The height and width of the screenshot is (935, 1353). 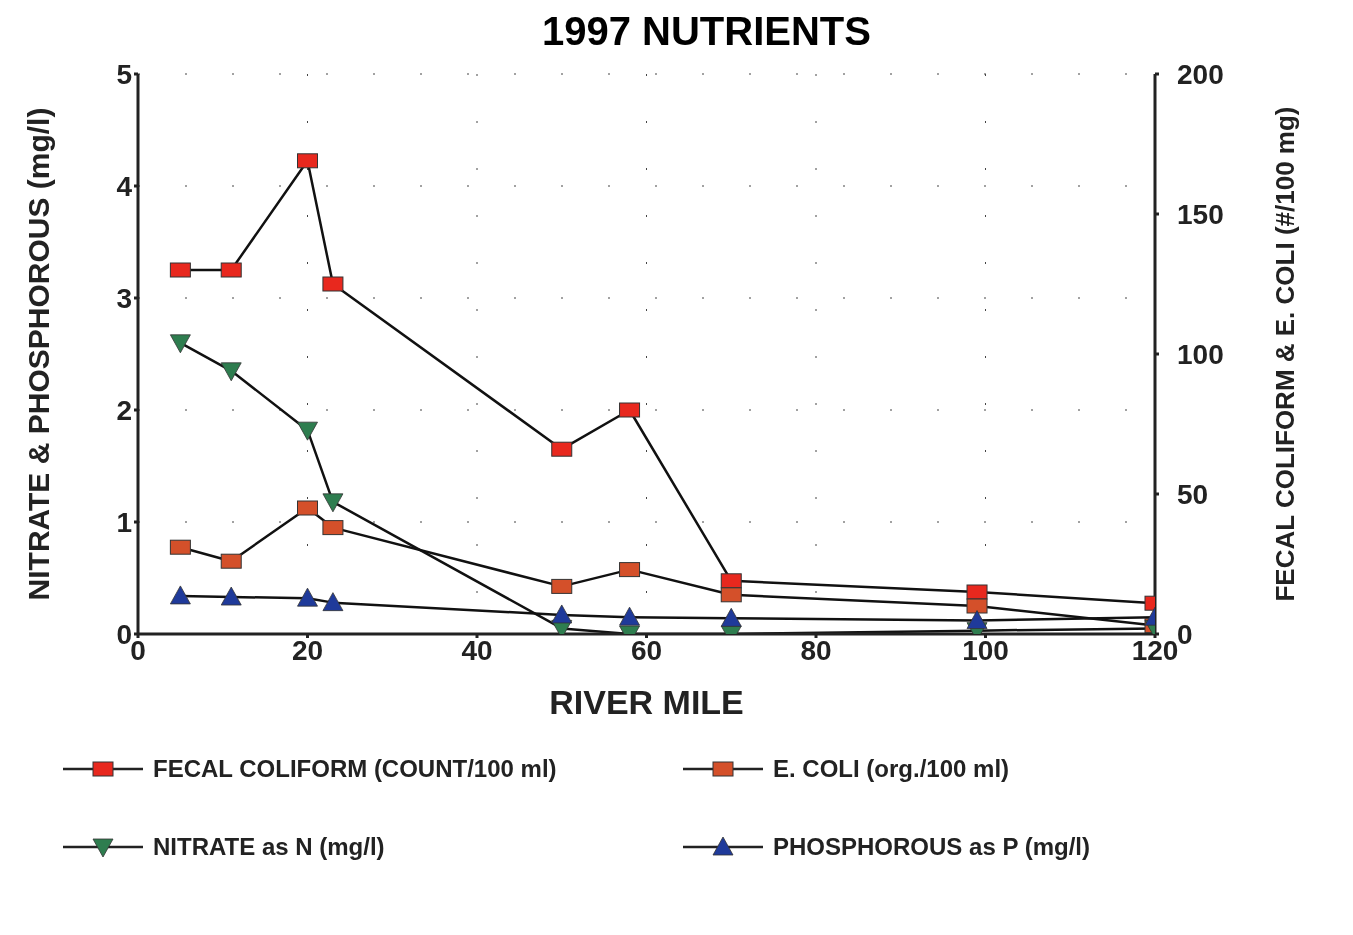 I want to click on x-tick-label: 60, so click(x=646, y=650).